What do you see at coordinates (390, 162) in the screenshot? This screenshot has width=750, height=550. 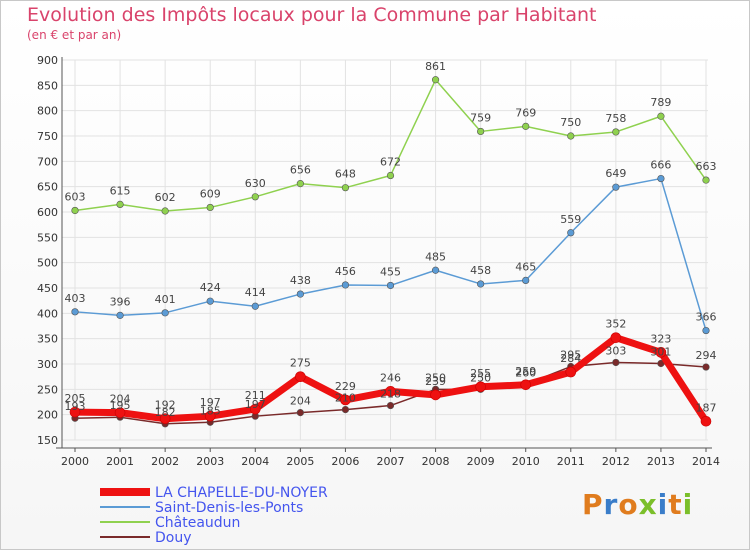 I see `data-label-ch-teaudun: 672` at bounding box center [390, 162].